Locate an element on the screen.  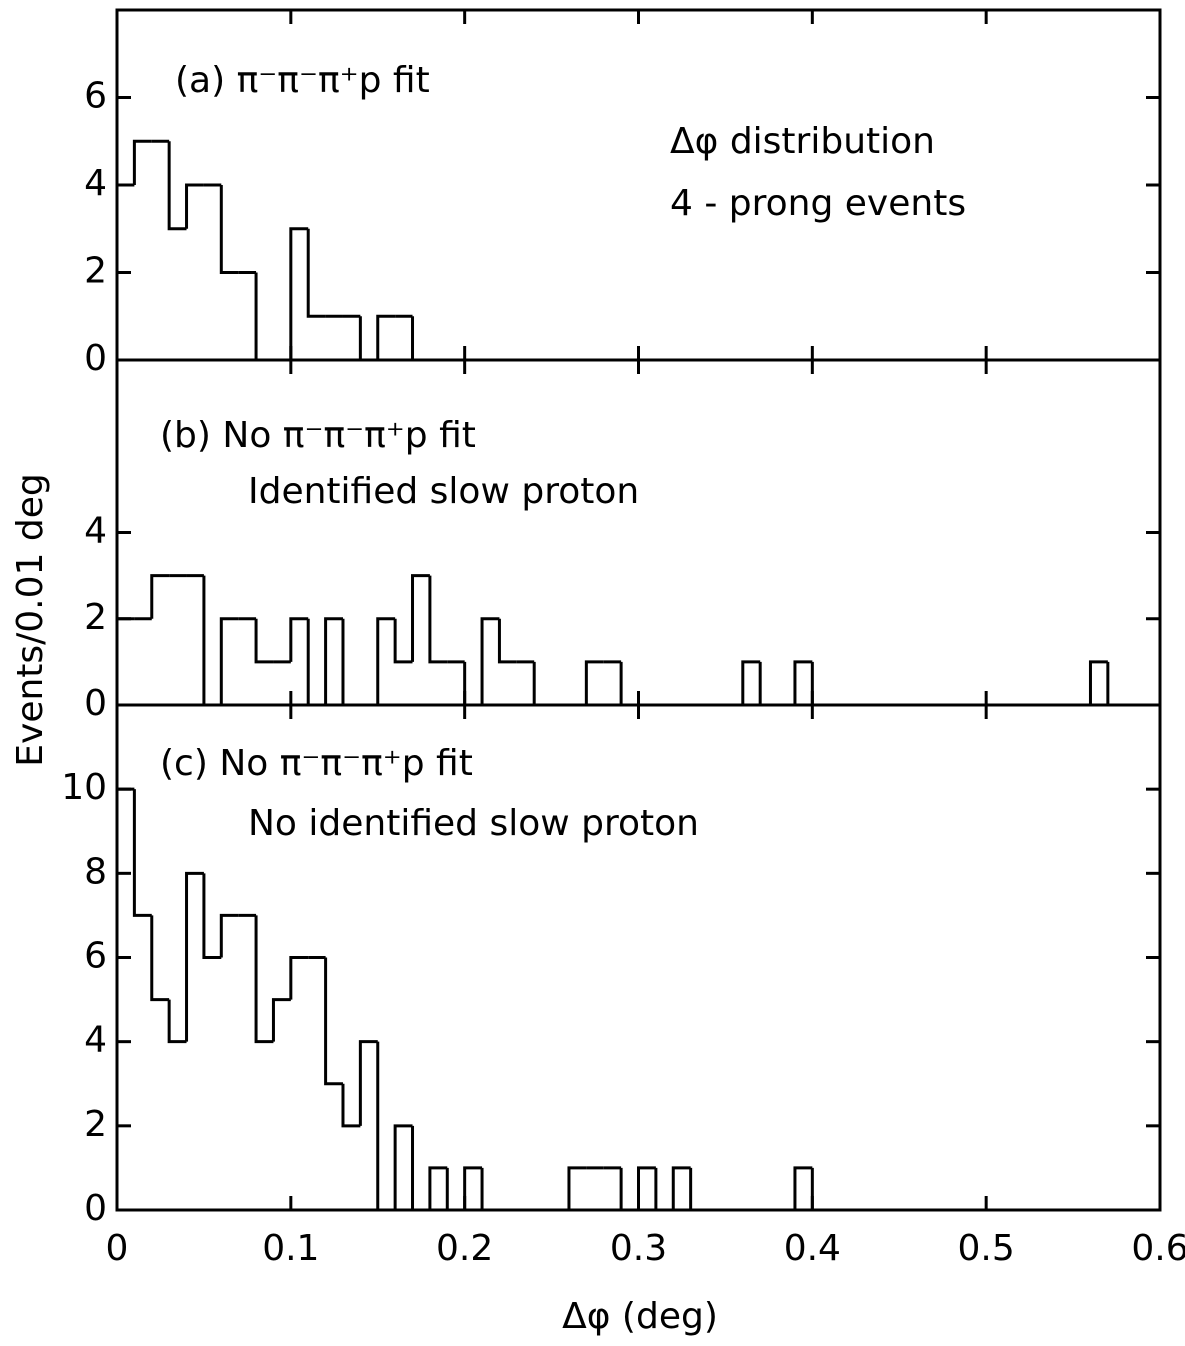
annotation: No identified slow proton is located at coordinates (473, 823).